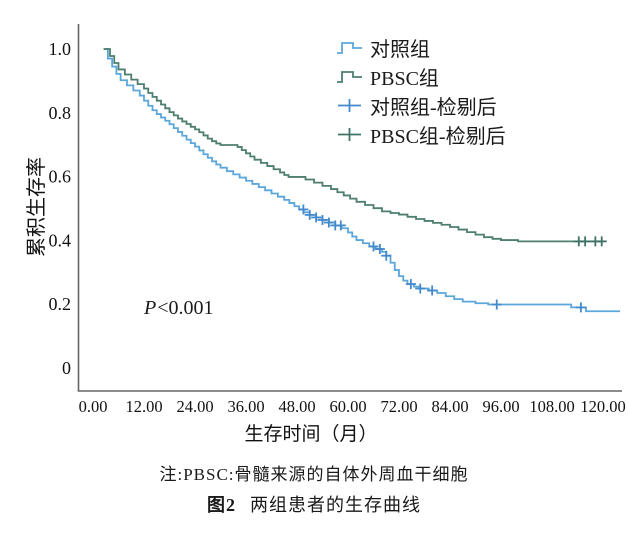  I want to click on y-tick-label: 0.4, so click(60, 240).